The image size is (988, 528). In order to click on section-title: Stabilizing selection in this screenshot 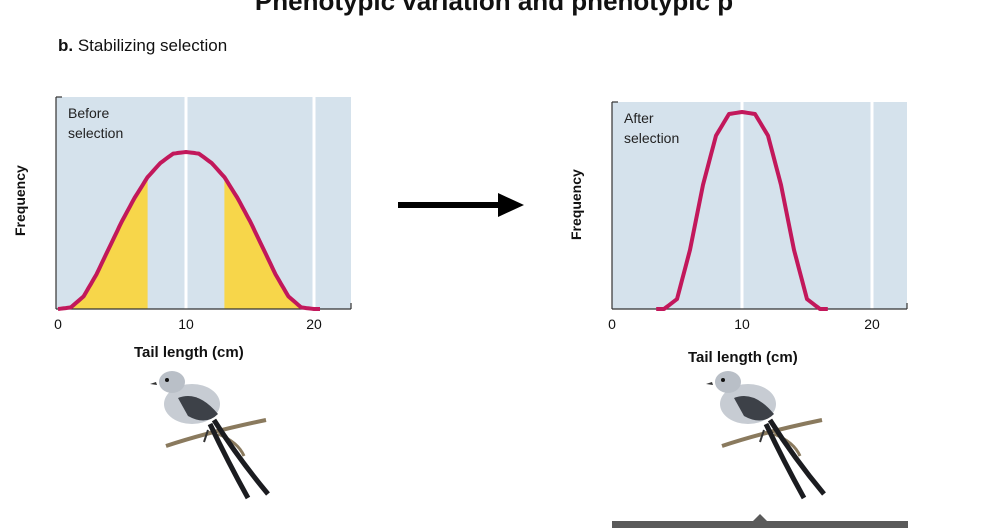, I will do `click(152, 45)`.